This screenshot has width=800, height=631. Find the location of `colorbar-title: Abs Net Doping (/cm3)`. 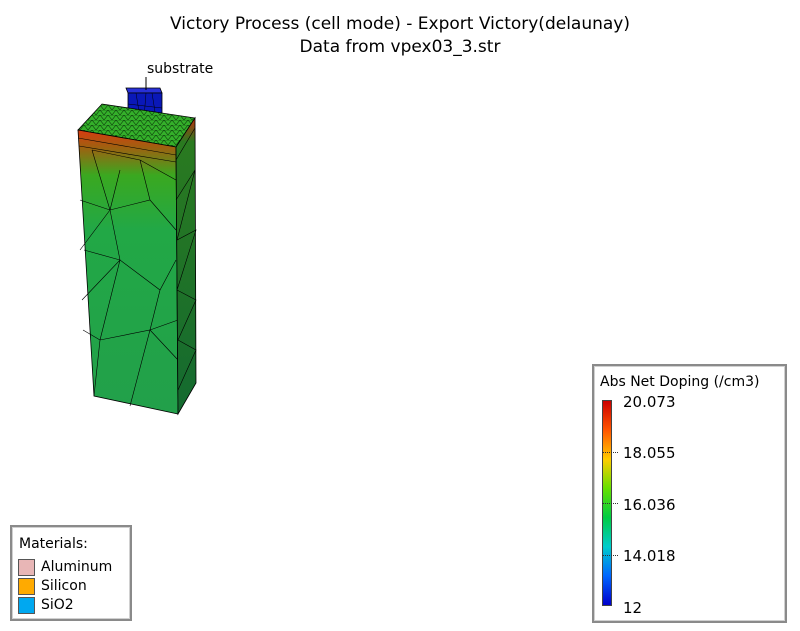

colorbar-title: Abs Net Doping (/cm3) is located at coordinates (680, 382).